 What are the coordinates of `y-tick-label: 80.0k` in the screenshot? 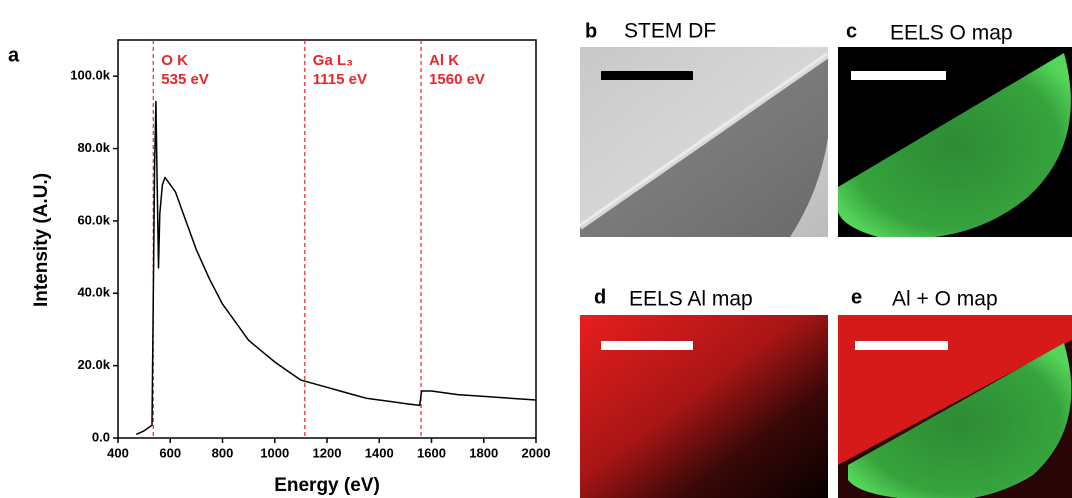 It's located at (93, 147).